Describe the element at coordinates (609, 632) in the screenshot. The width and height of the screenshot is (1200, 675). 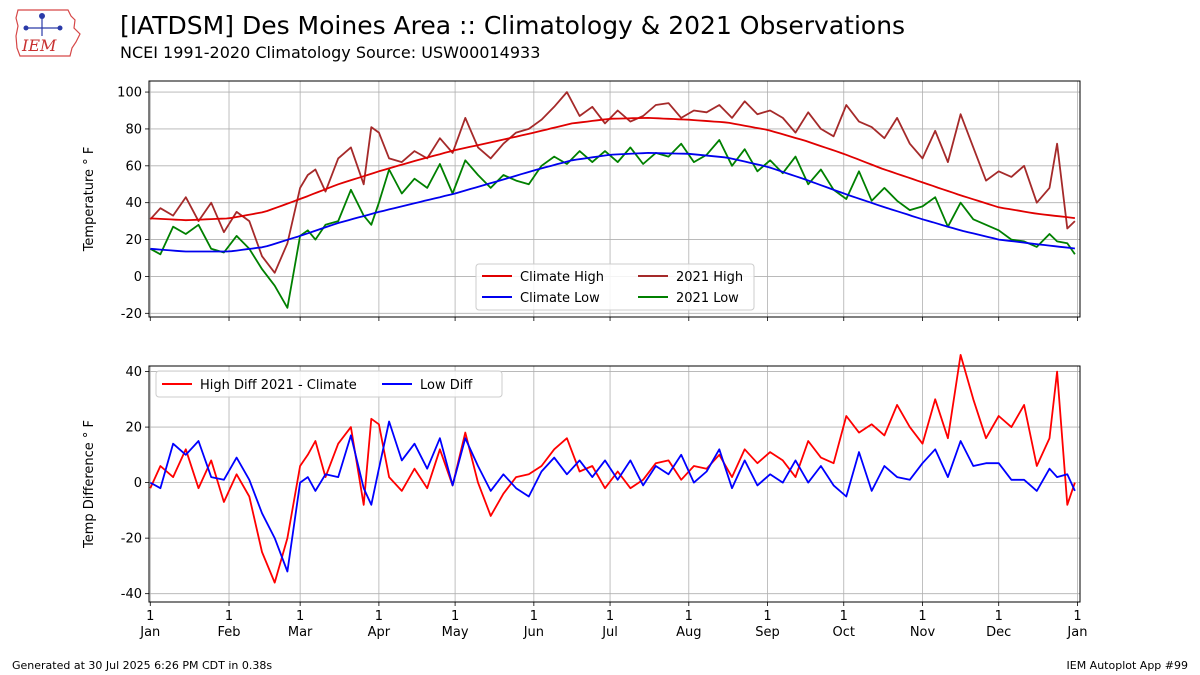
I see `x-tick-label: Jul` at that location.